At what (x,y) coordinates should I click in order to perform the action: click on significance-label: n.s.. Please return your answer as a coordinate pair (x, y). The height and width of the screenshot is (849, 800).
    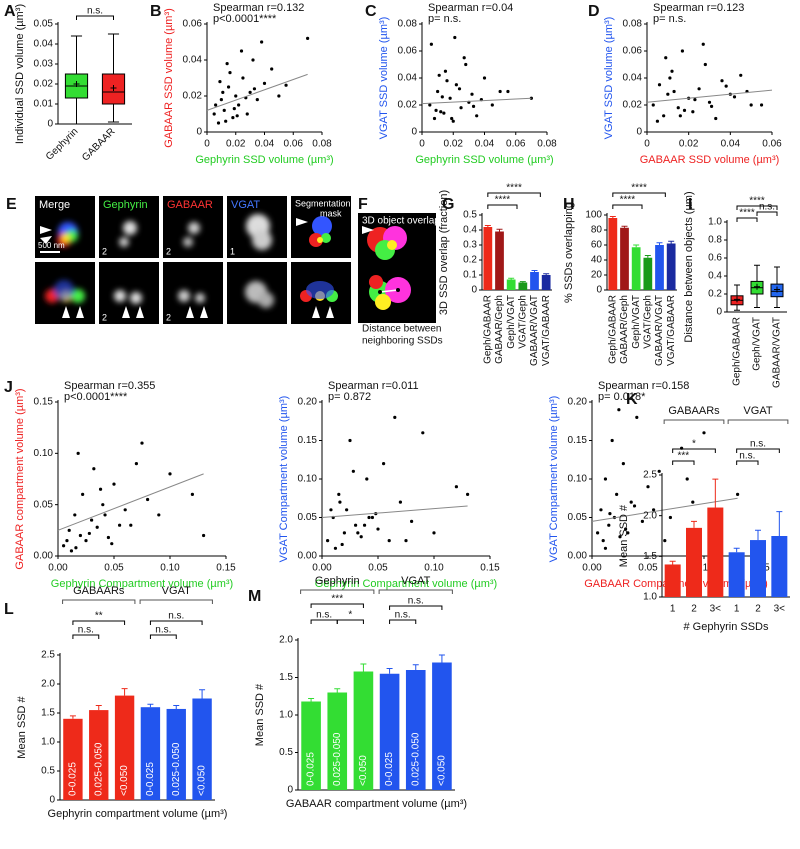
    Looking at the image, I should click on (324, 615).